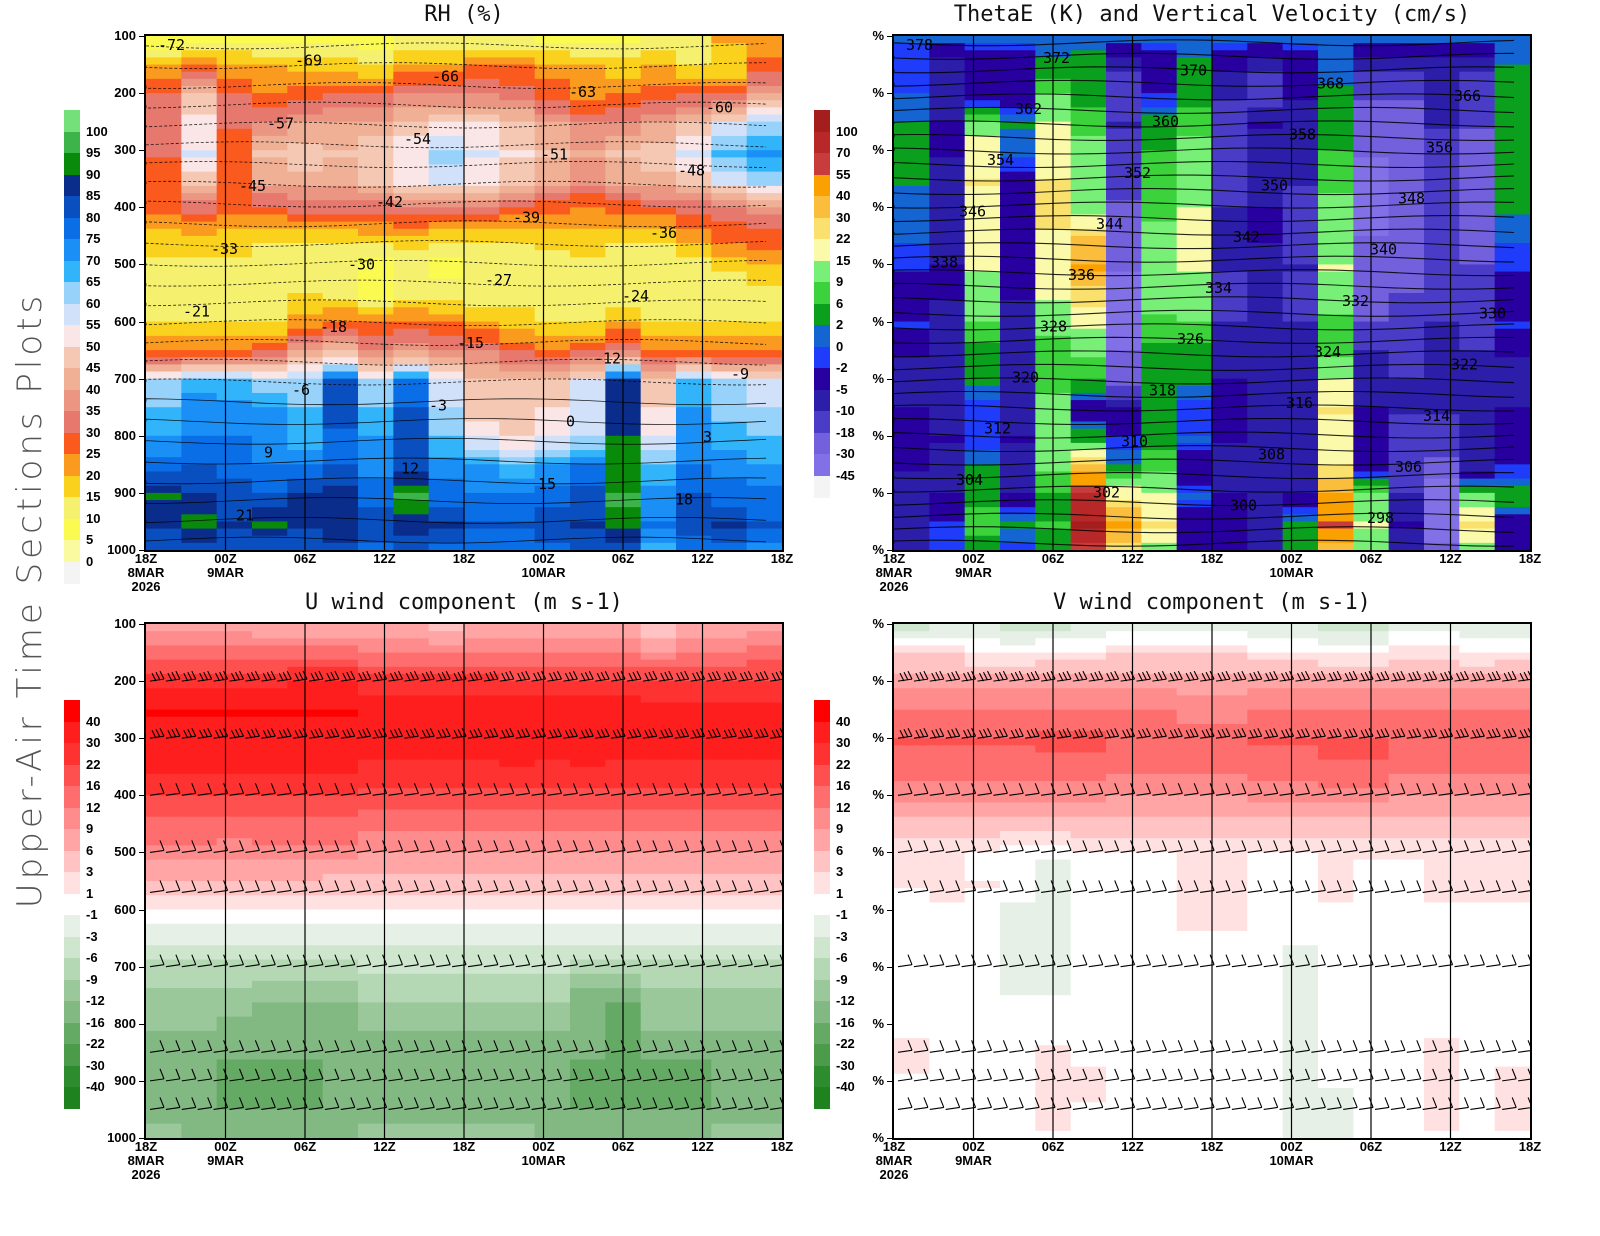 The width and height of the screenshot is (1600, 1236). I want to click on thetae-chart-title: ThetaE (K) and Vertical Velocity (cm/s), so click(1212, 14).